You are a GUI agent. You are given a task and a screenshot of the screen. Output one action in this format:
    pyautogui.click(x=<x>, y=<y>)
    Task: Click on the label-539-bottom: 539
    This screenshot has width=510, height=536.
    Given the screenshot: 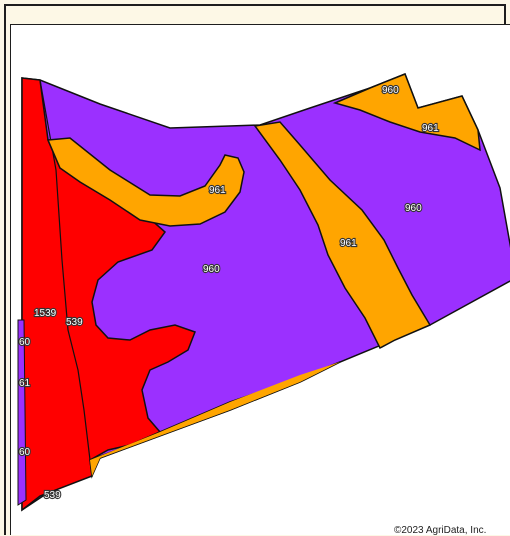 What is the action you would take?
    pyautogui.click(x=52, y=495)
    